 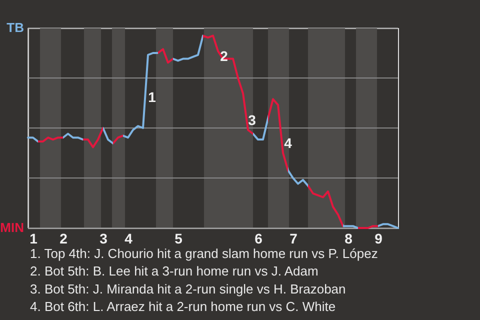 What do you see at coordinates (188, 288) in the screenshot?
I see `text: 3. Bot 5th: J. Miranda hit a 2-run single vs H. Brazoban` at bounding box center [188, 288].